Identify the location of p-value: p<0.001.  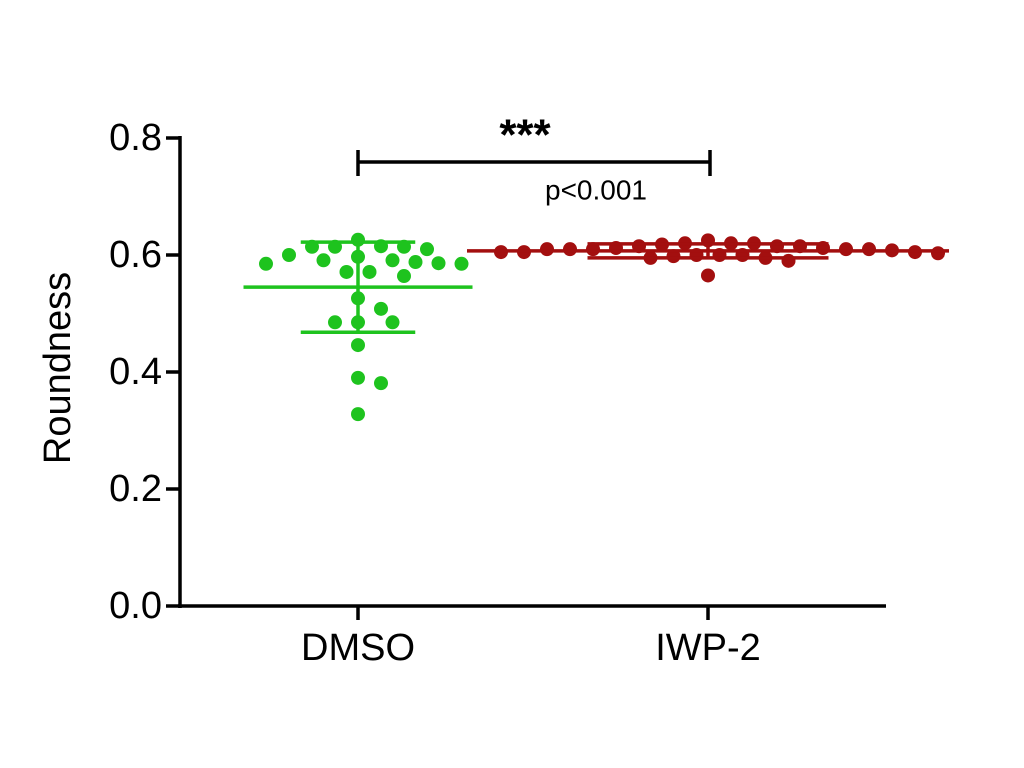
(596, 189).